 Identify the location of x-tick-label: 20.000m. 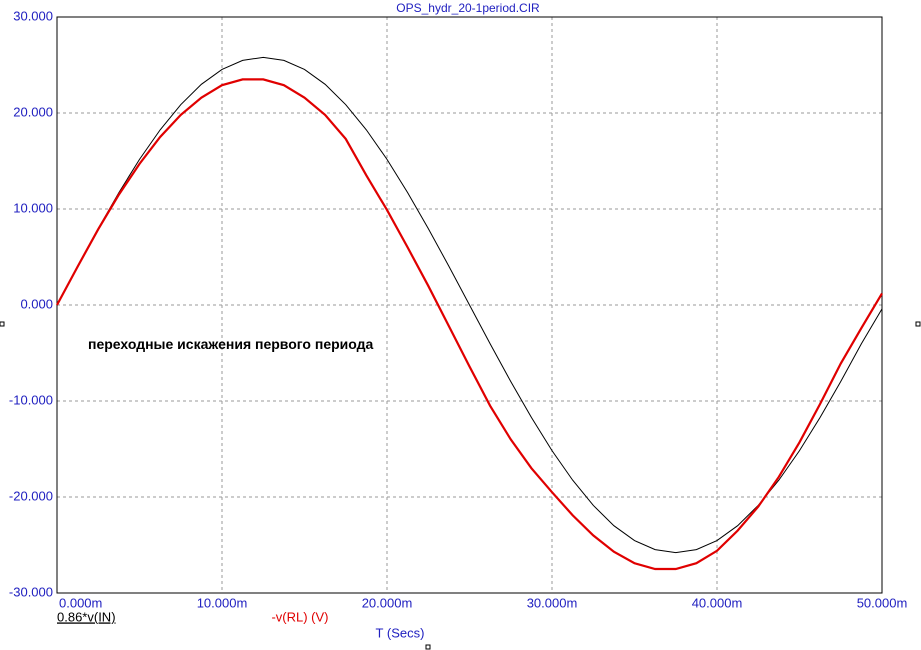
(387, 602).